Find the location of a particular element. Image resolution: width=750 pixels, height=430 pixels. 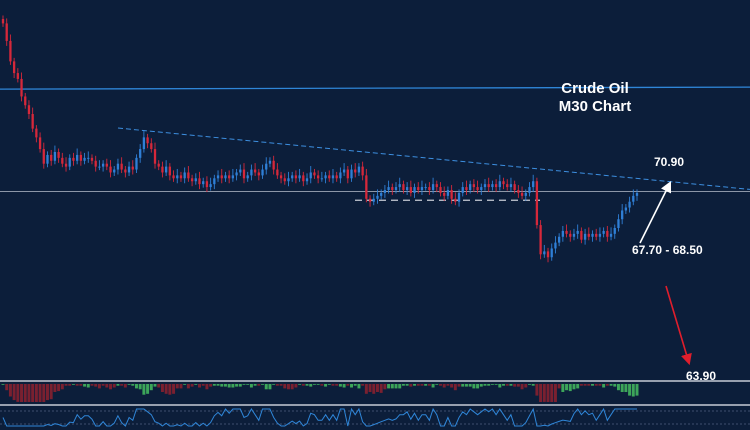

indicator-panel-2-background is located at coordinates (375, 418).